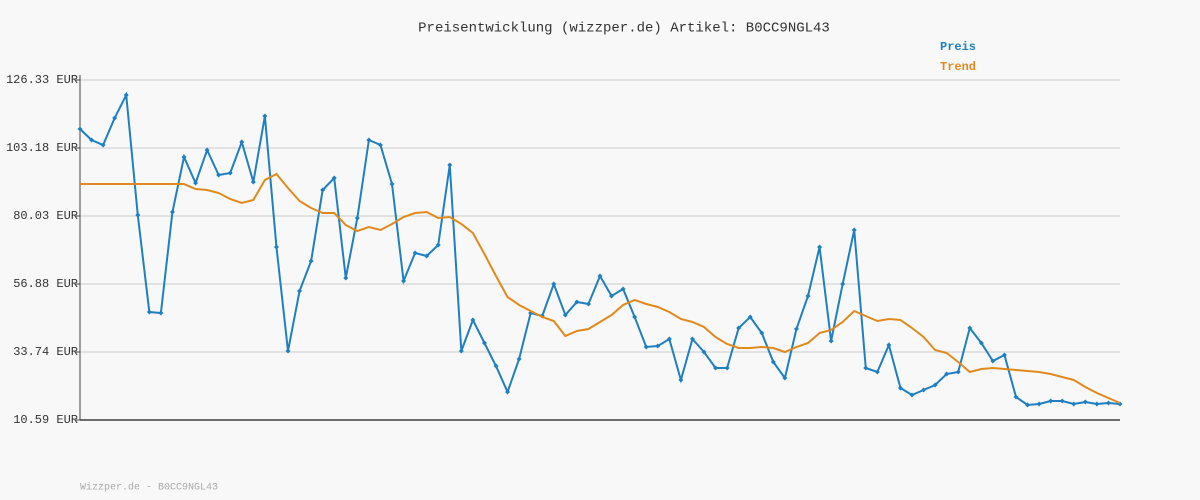 The height and width of the screenshot is (500, 1200). I want to click on y-tick-label: 56.88 EUR, so click(45, 284).